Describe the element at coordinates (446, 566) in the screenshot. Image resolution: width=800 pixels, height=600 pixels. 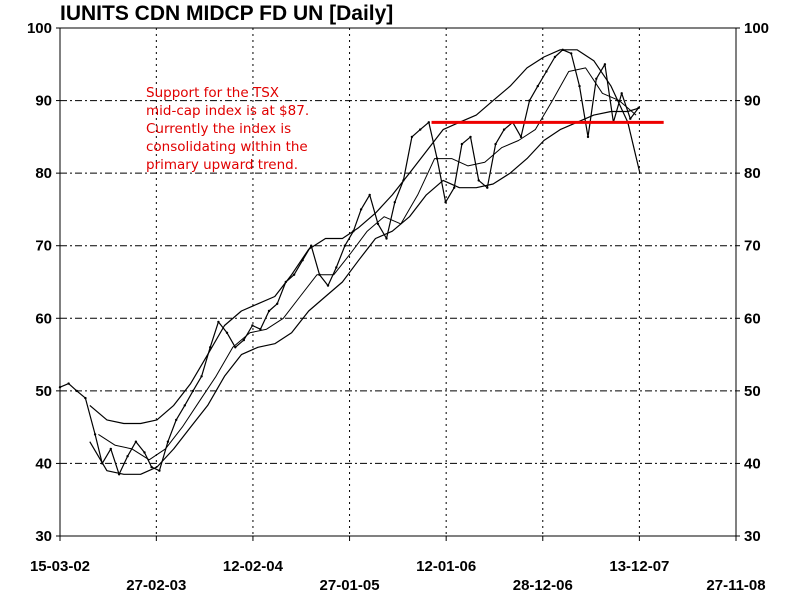
I see `x-tick-label: 12-01-06` at that location.